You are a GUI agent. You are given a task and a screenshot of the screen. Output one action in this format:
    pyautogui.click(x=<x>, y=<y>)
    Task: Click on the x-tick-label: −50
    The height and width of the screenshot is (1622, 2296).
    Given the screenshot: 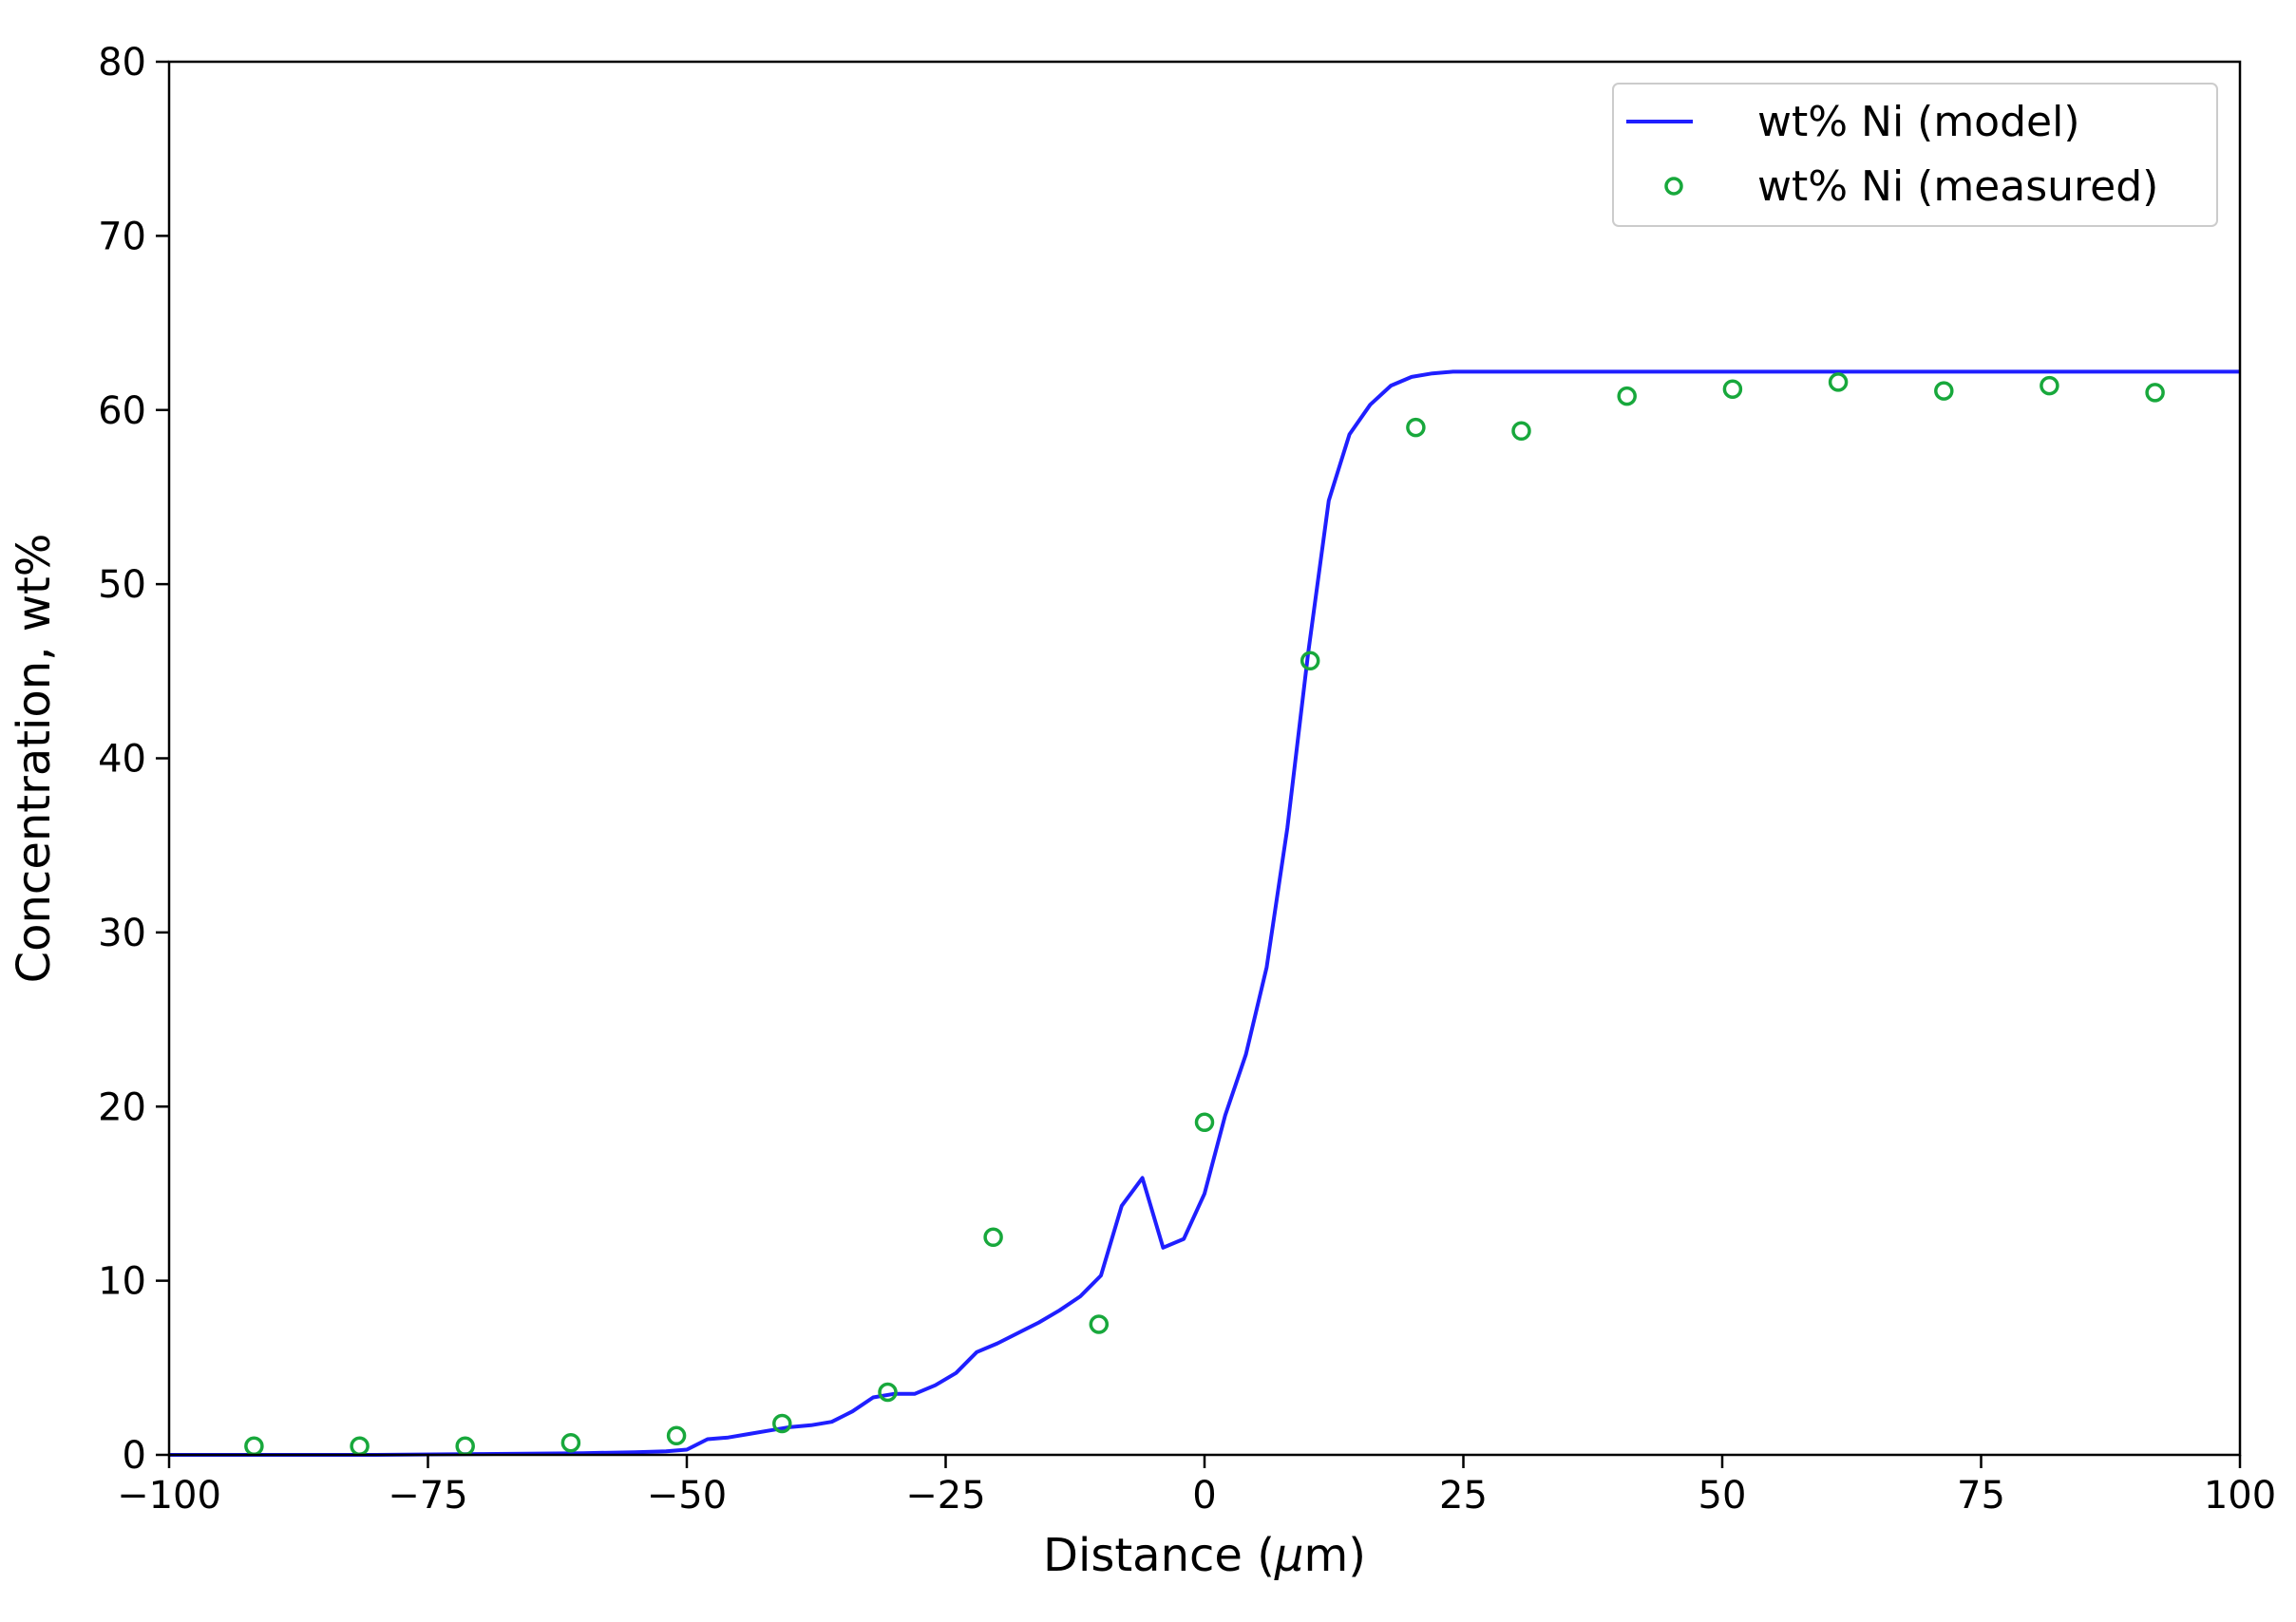 What is the action you would take?
    pyautogui.click(x=687, y=1496)
    